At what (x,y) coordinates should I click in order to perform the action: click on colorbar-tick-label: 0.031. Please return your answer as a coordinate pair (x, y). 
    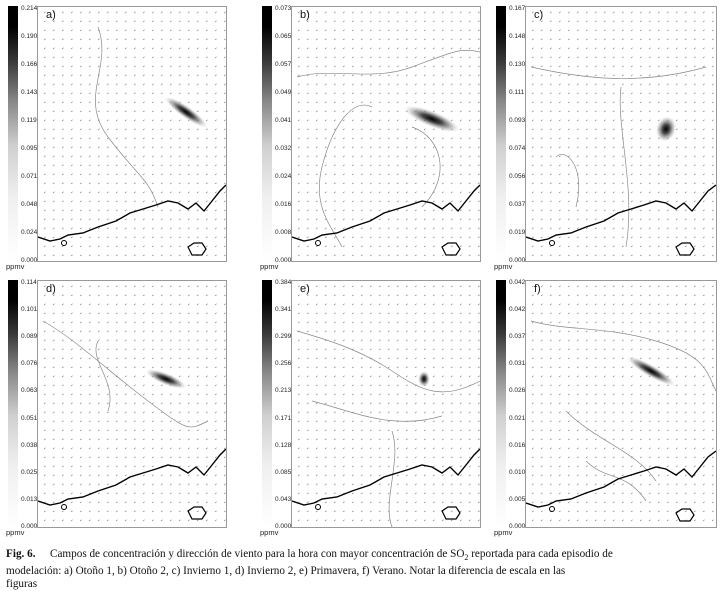
    Looking at the image, I should click on (517, 364).